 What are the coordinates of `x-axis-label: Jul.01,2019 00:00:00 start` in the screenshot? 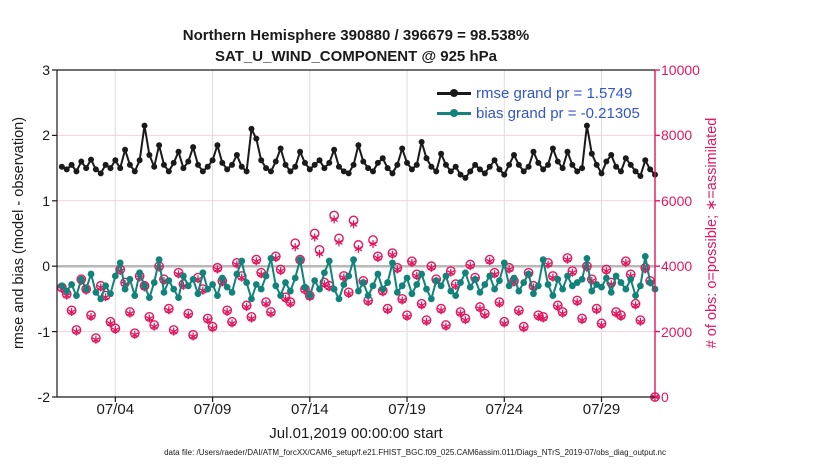 It's located at (356, 433).